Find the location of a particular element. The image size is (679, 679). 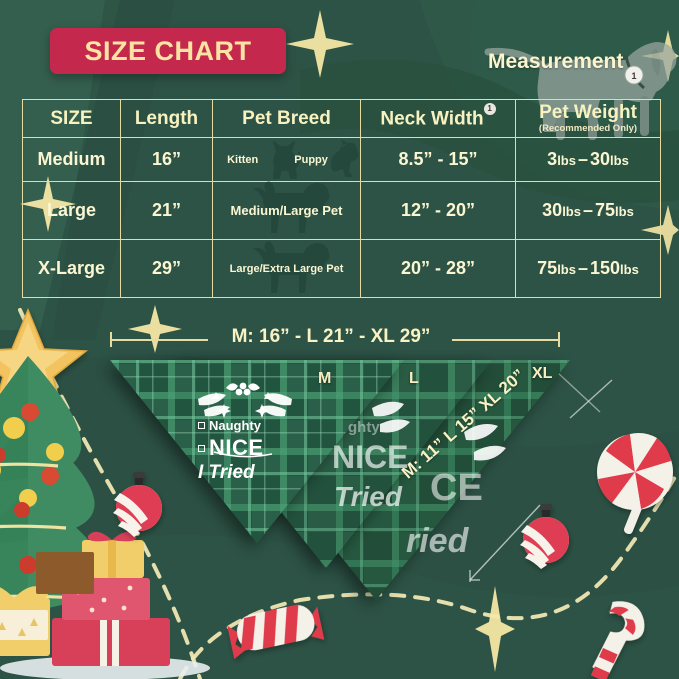

measure-line-left is located at coordinates (159, 340).